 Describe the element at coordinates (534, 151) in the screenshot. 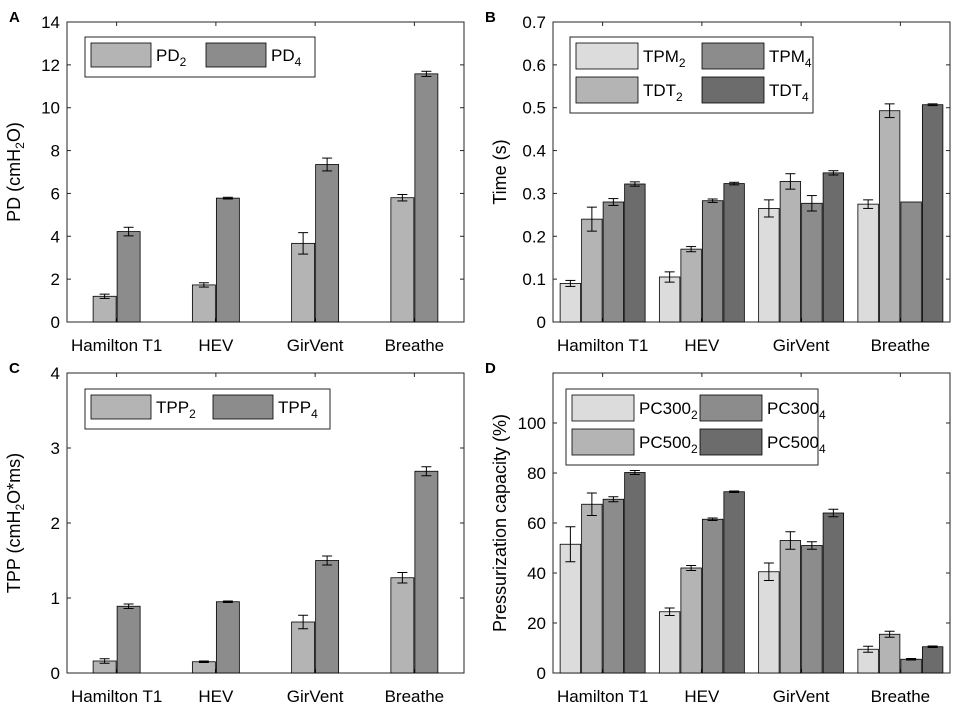

I see `y-tick-label: 0.4` at that location.